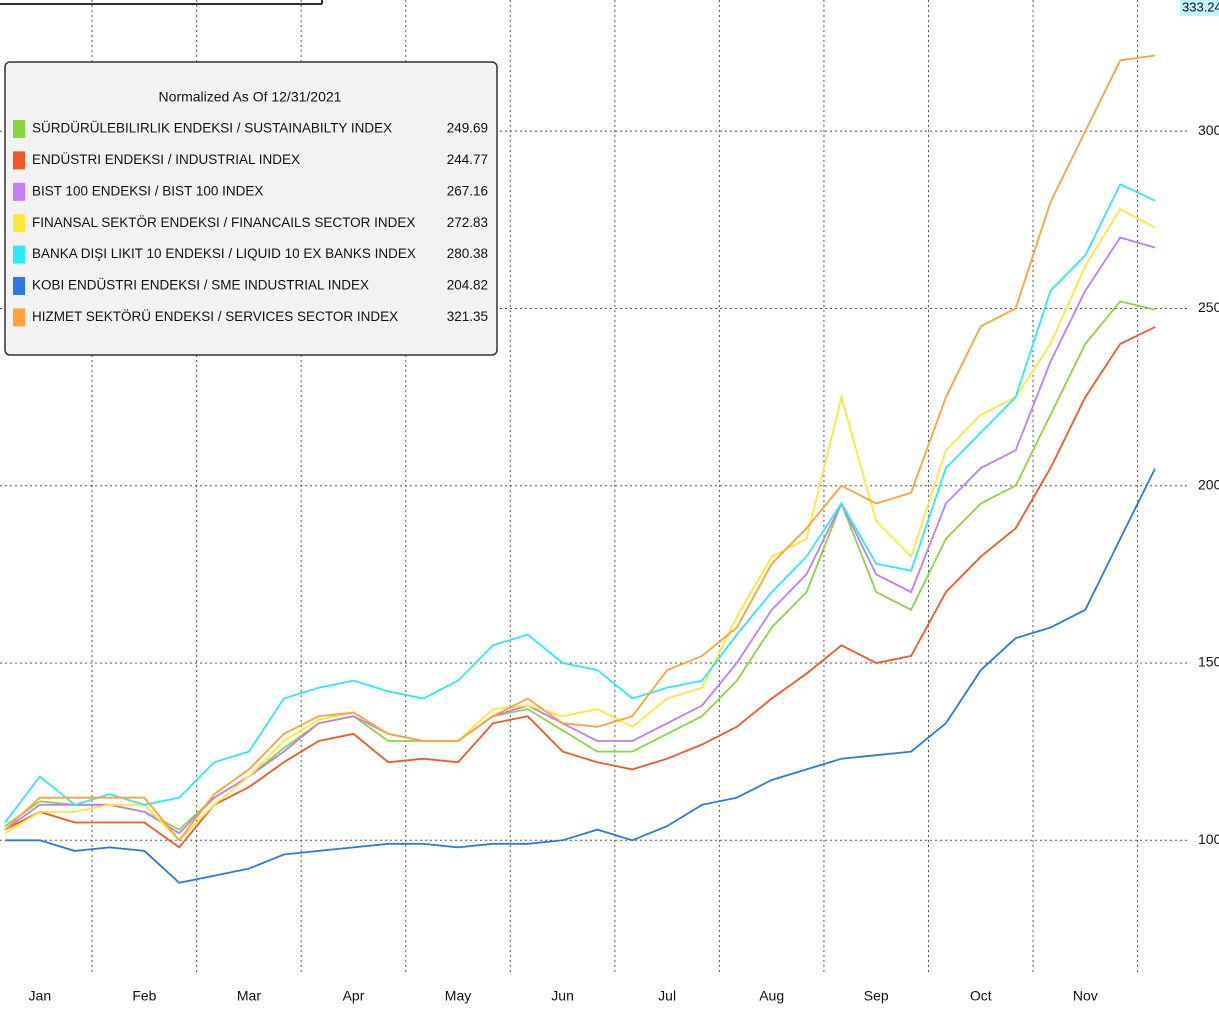 Image resolution: width=1219 pixels, height=1011 pixels. I want to click on legend-value: 267.16, so click(467, 190).